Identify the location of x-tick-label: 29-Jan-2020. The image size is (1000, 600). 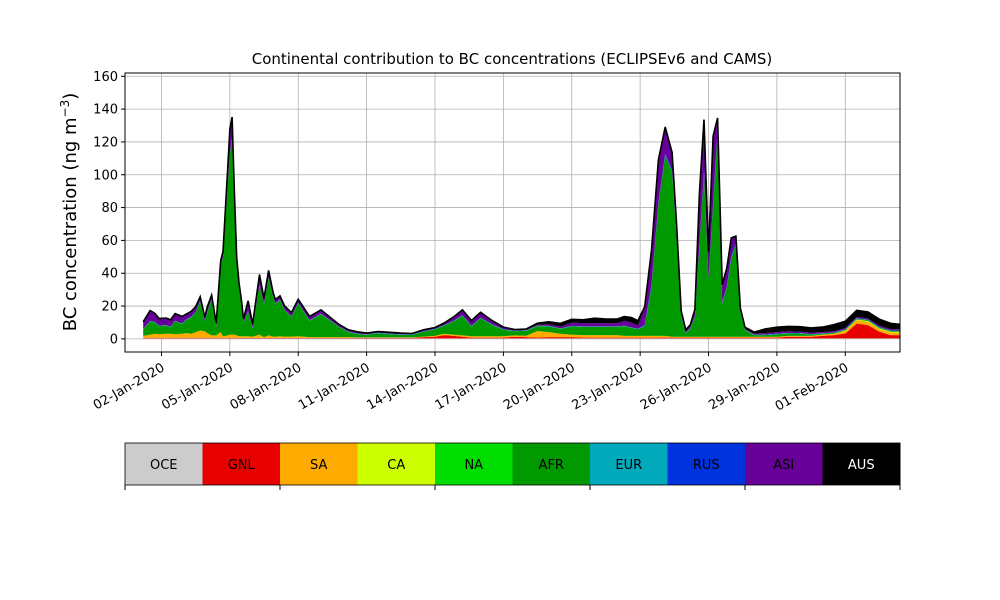
(744, 386).